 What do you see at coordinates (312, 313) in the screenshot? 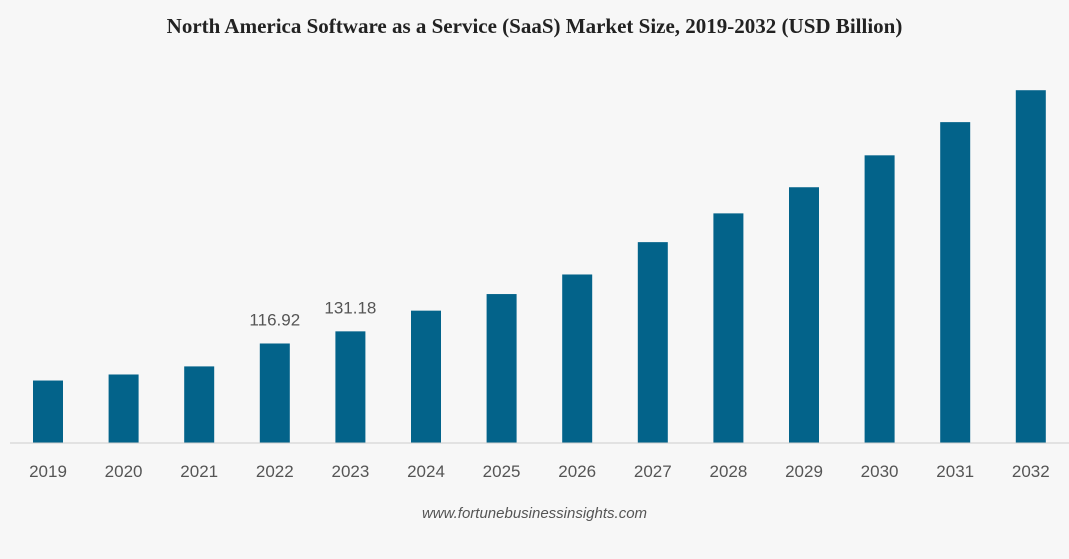
I see `data-labels-group: 116.92 131.18` at bounding box center [312, 313].